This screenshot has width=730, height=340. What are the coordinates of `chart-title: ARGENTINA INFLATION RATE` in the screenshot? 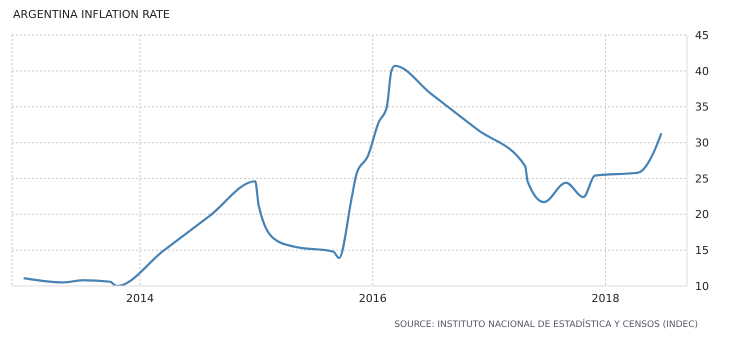 It's located at (91, 14).